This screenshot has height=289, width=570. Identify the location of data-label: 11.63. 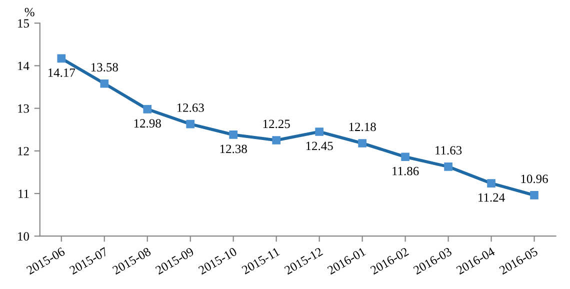
(449, 150).